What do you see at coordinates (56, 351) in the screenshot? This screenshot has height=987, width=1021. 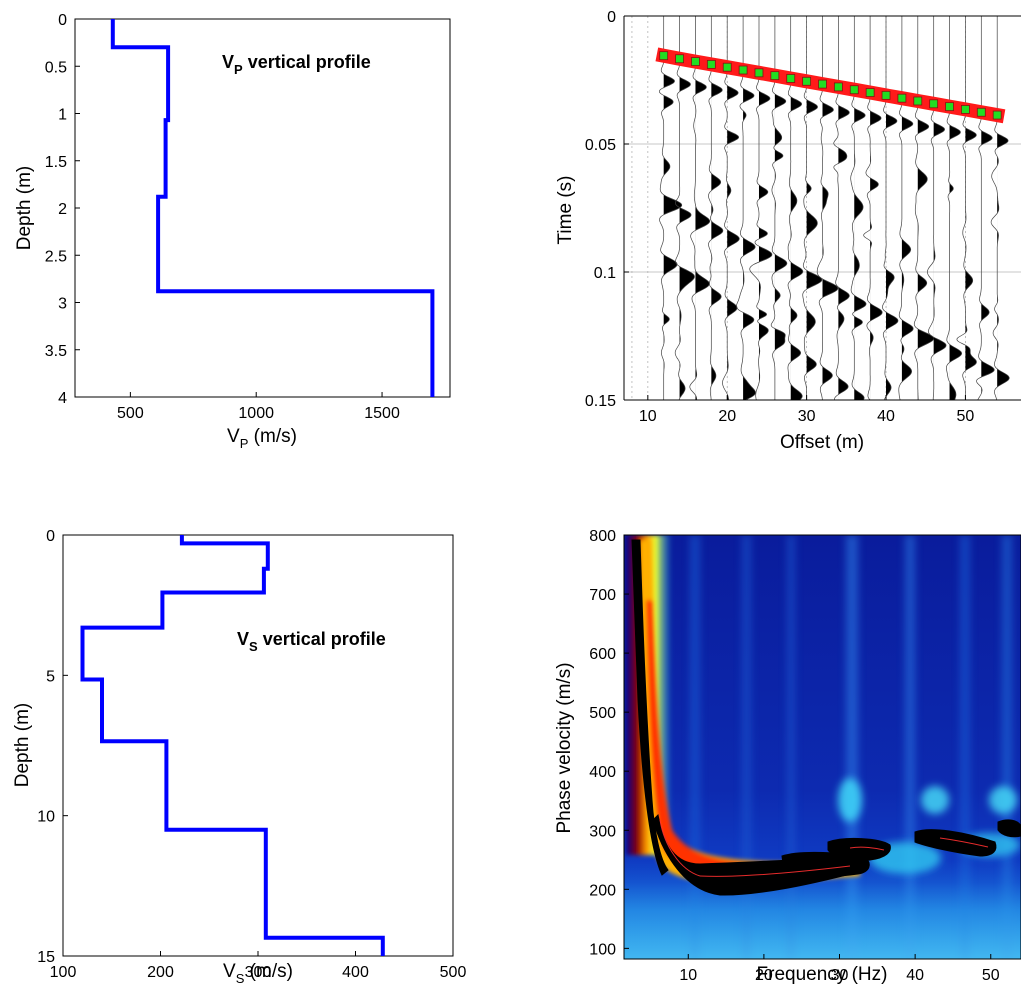 I see `y-tick-label: 3.5` at bounding box center [56, 351].